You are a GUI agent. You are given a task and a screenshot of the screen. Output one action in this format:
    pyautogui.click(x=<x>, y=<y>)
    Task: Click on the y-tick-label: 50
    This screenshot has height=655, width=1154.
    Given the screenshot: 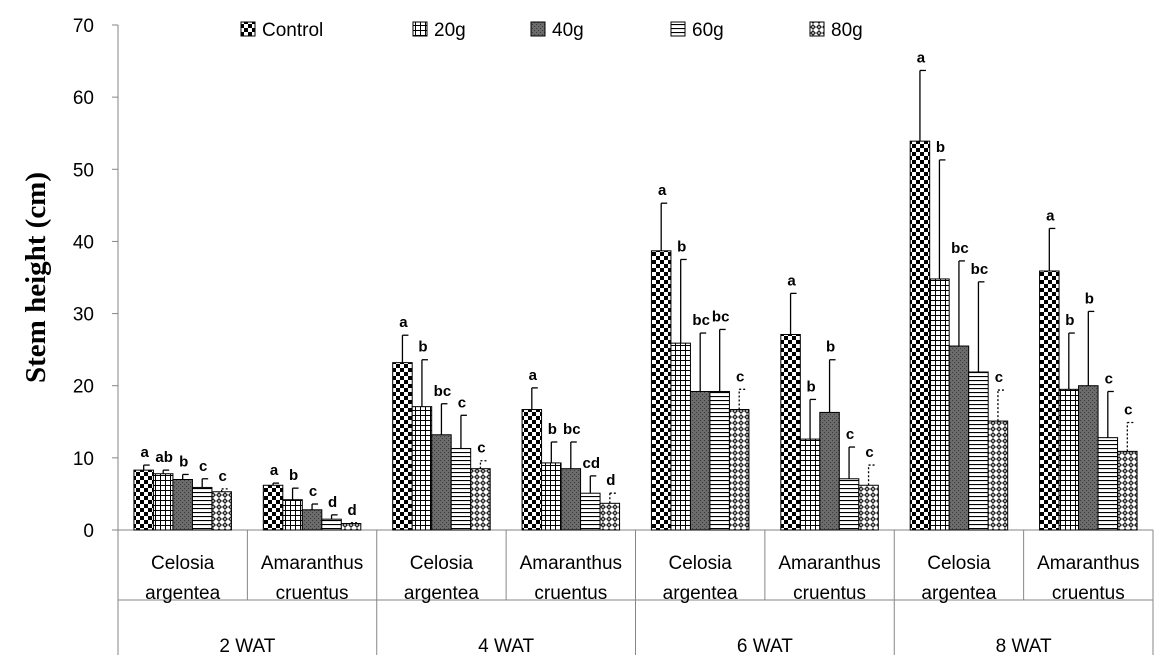 What is the action you would take?
    pyautogui.click(x=83, y=170)
    